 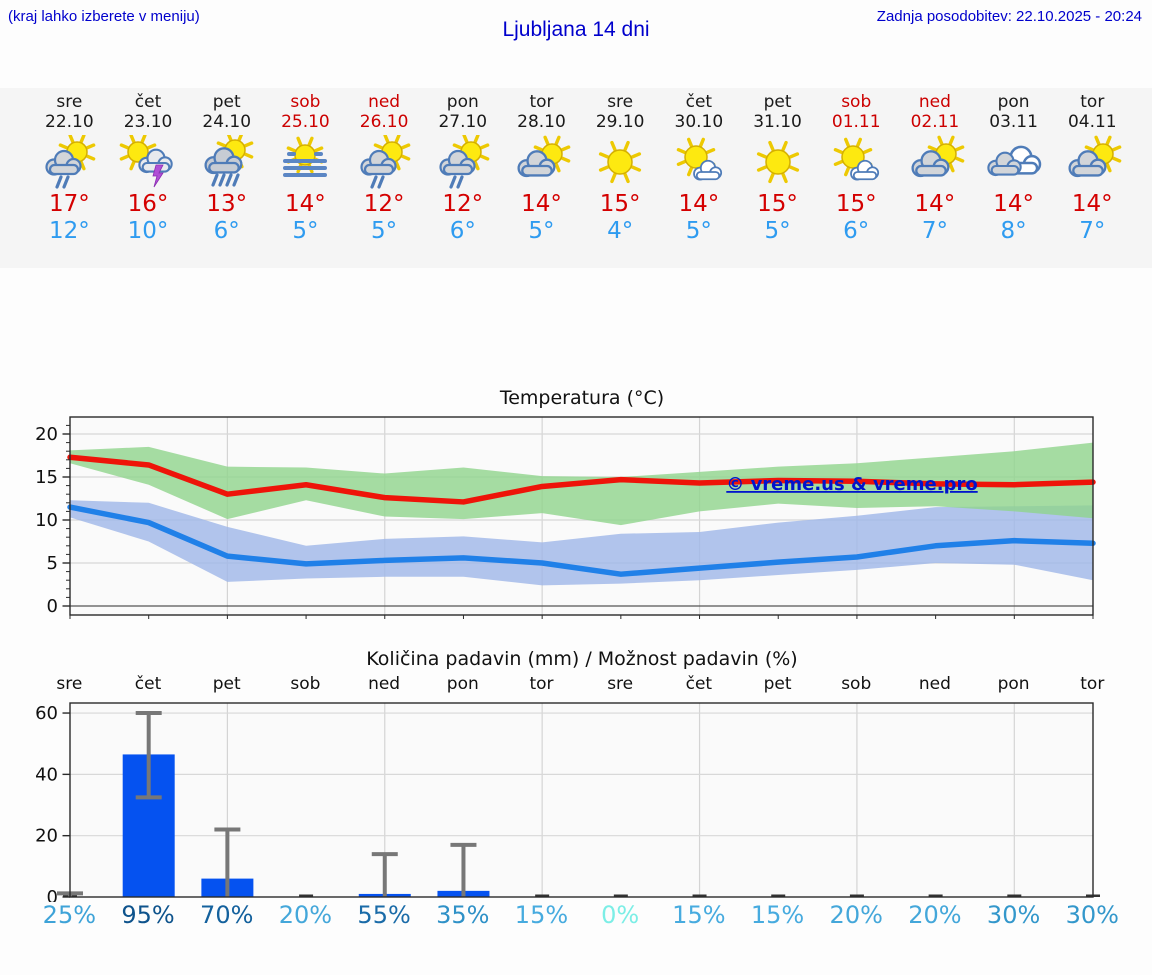 What do you see at coordinates (935, 122) in the screenshot?
I see `day-date: 02.11` at bounding box center [935, 122].